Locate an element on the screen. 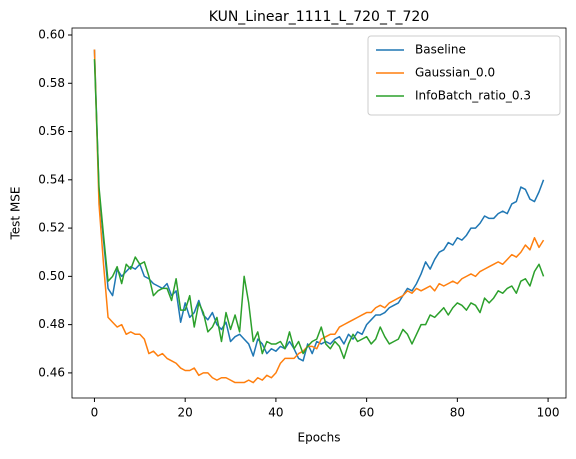 The height and width of the screenshot is (459, 576). x-tick-label: 0 is located at coordinates (95, 413).